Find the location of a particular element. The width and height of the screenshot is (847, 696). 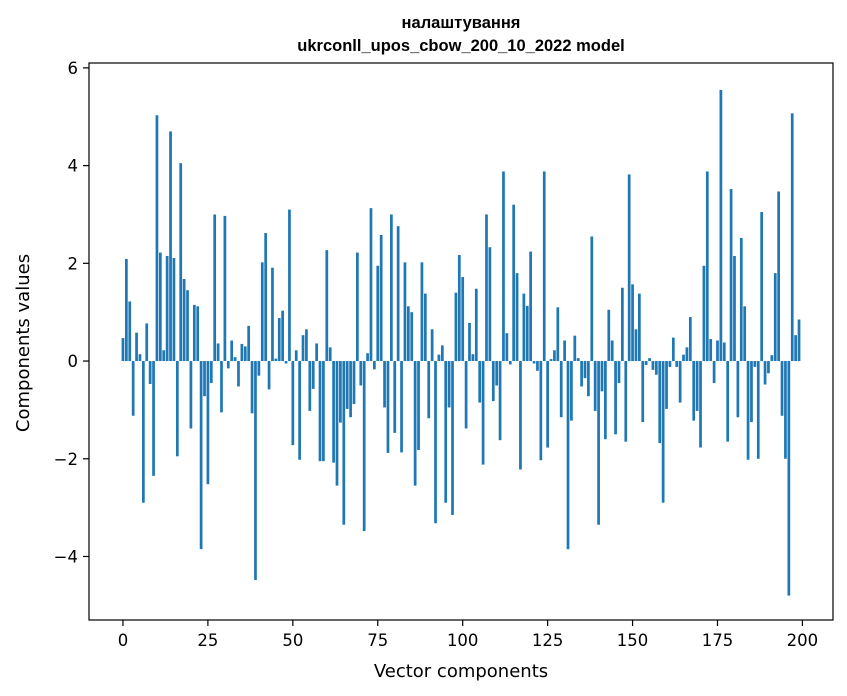

x-tick-label: 75 is located at coordinates (377, 640).